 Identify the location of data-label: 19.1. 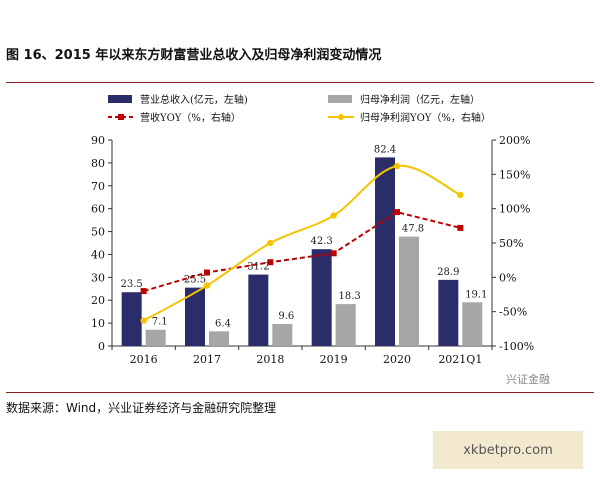
(476, 294).